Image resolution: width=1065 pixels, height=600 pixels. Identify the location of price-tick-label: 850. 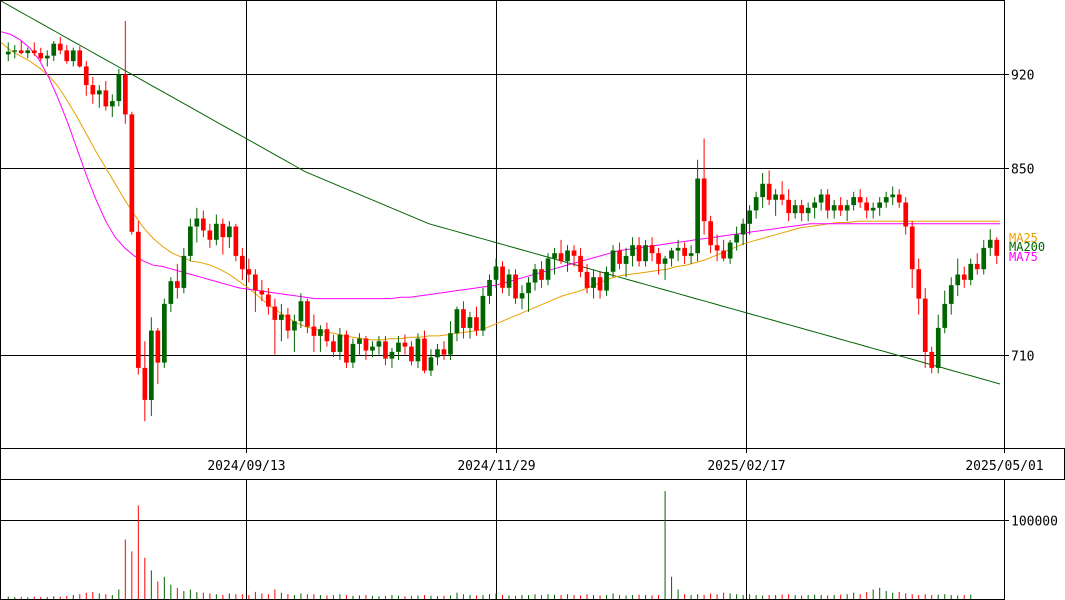
(1022, 170).